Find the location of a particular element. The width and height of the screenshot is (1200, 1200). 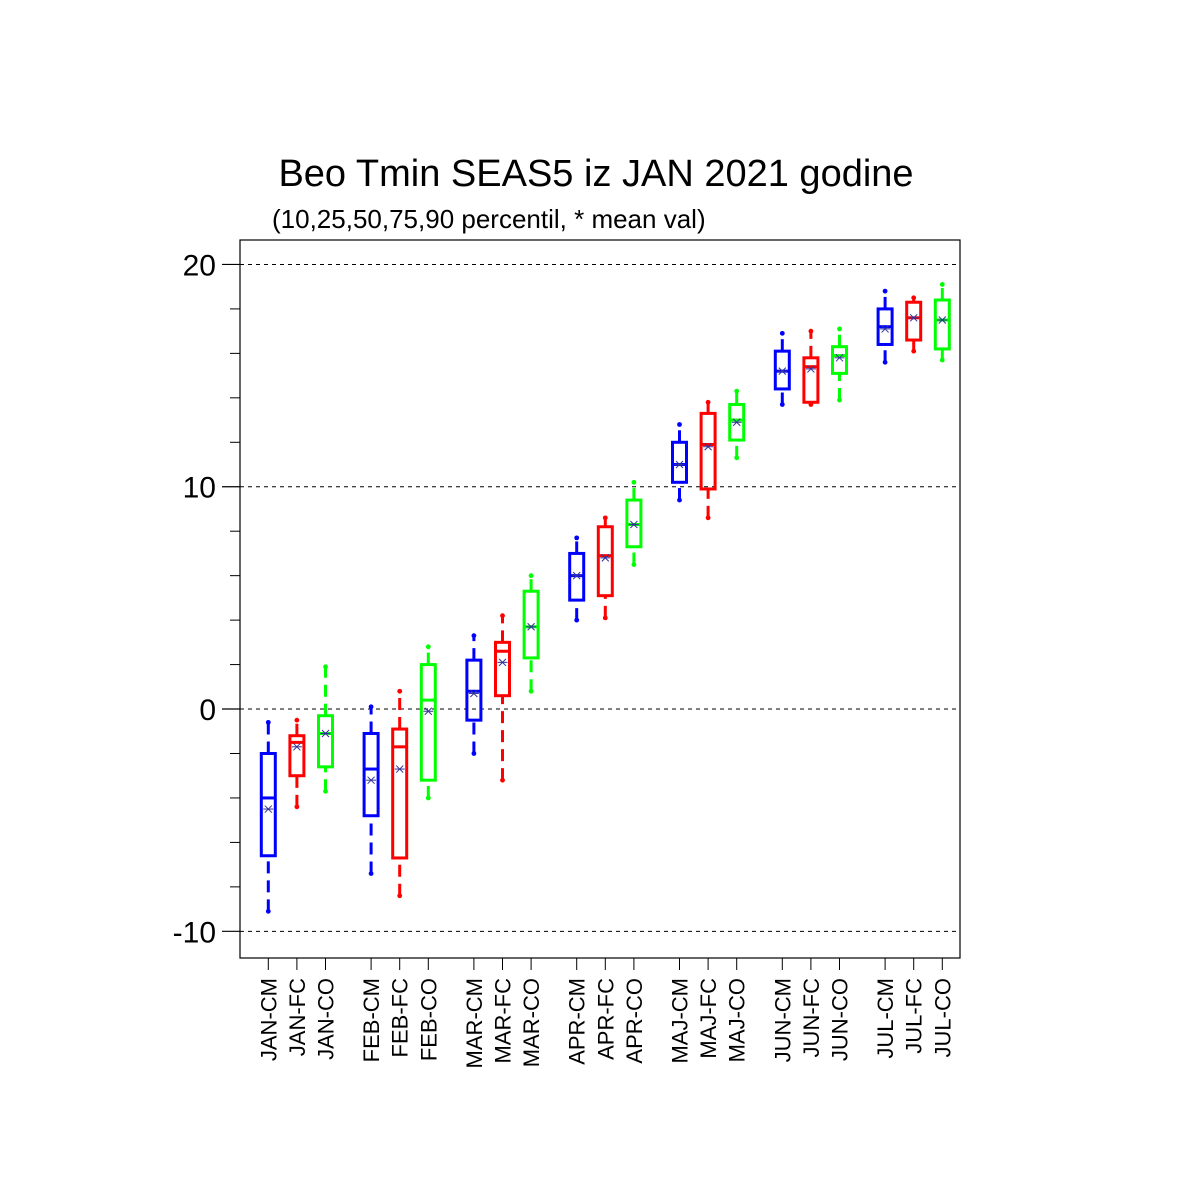

box-maj-fc is located at coordinates (708, 460).